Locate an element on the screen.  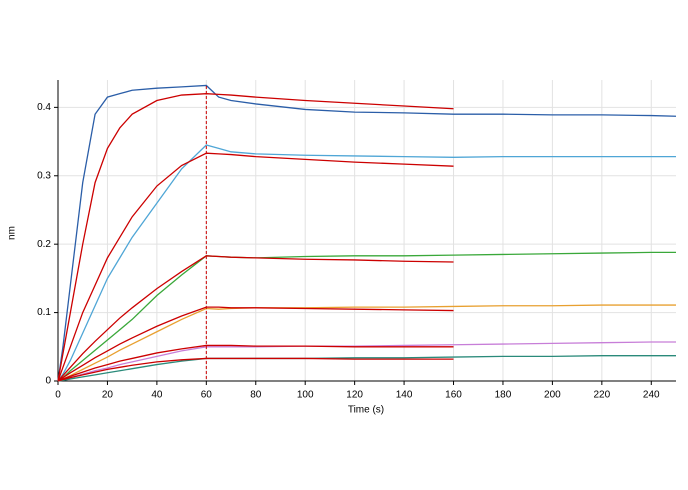
y-tick-label: 0 is located at coordinates (48, 381).